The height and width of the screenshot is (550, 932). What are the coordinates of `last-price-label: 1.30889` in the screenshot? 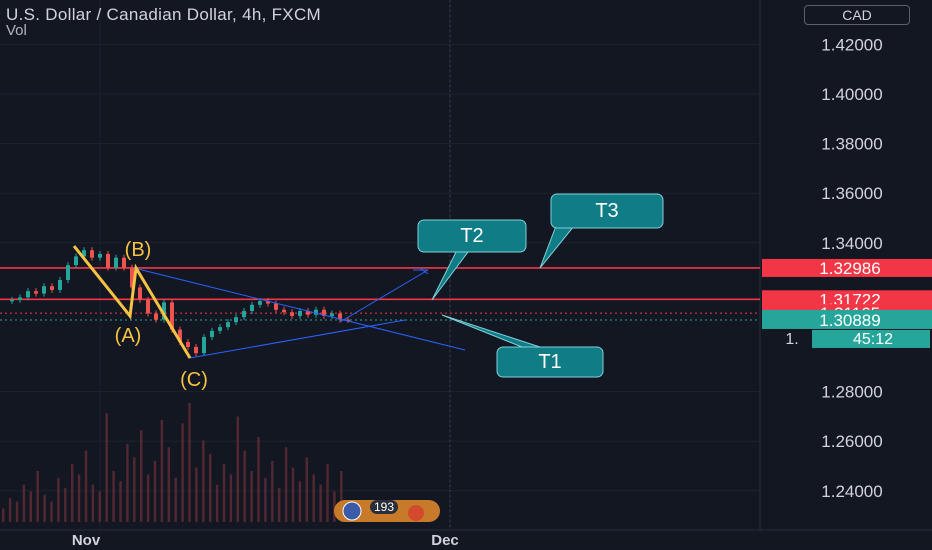 It's located at (849, 320).